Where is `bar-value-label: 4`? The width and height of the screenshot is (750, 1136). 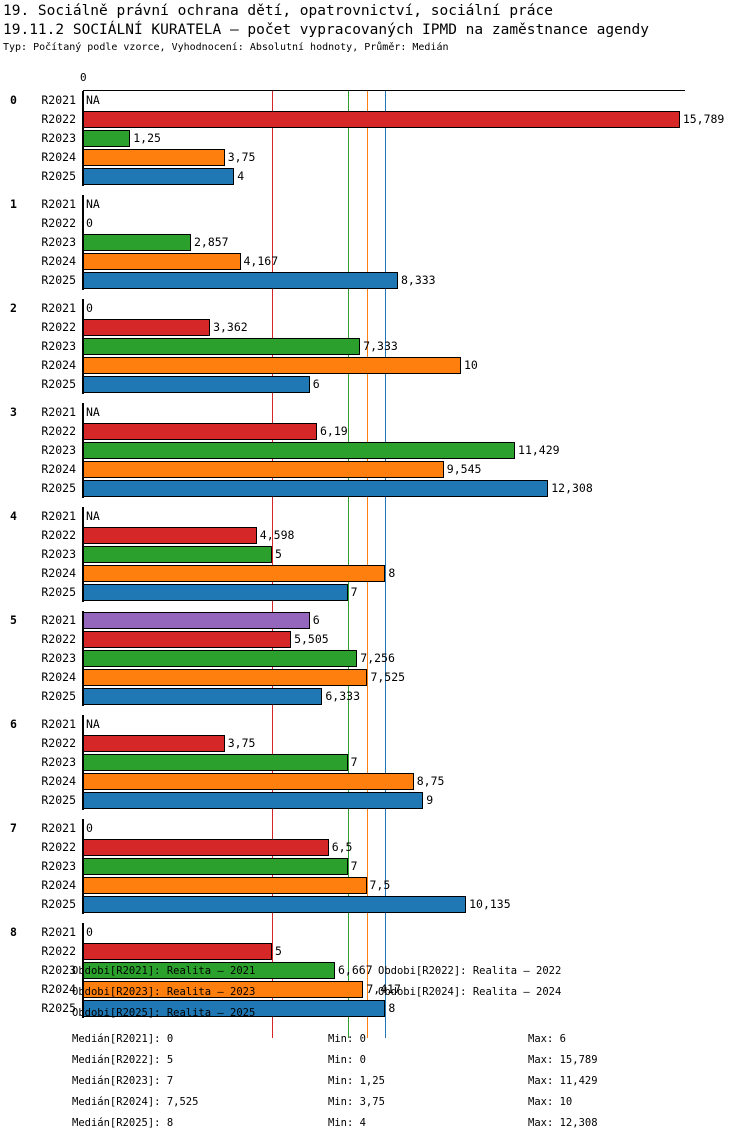 bar-value-label: 4 is located at coordinates (241, 176).